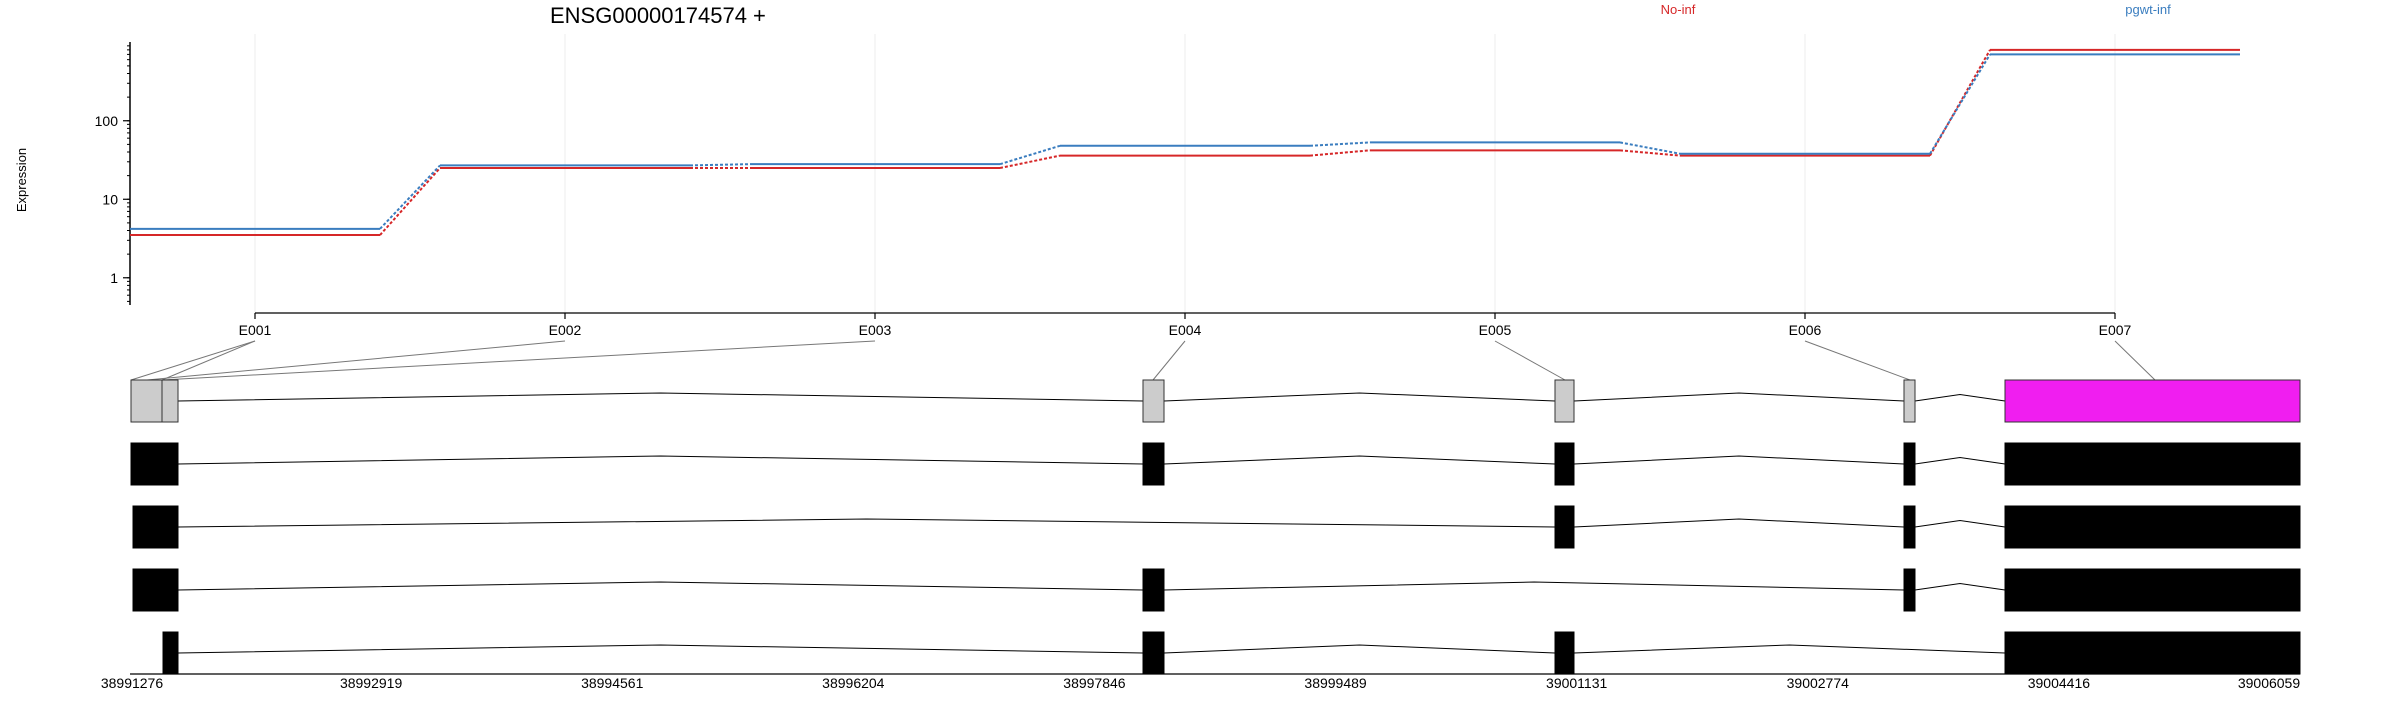  I want to click on connector-e005, so click(1530, 360).